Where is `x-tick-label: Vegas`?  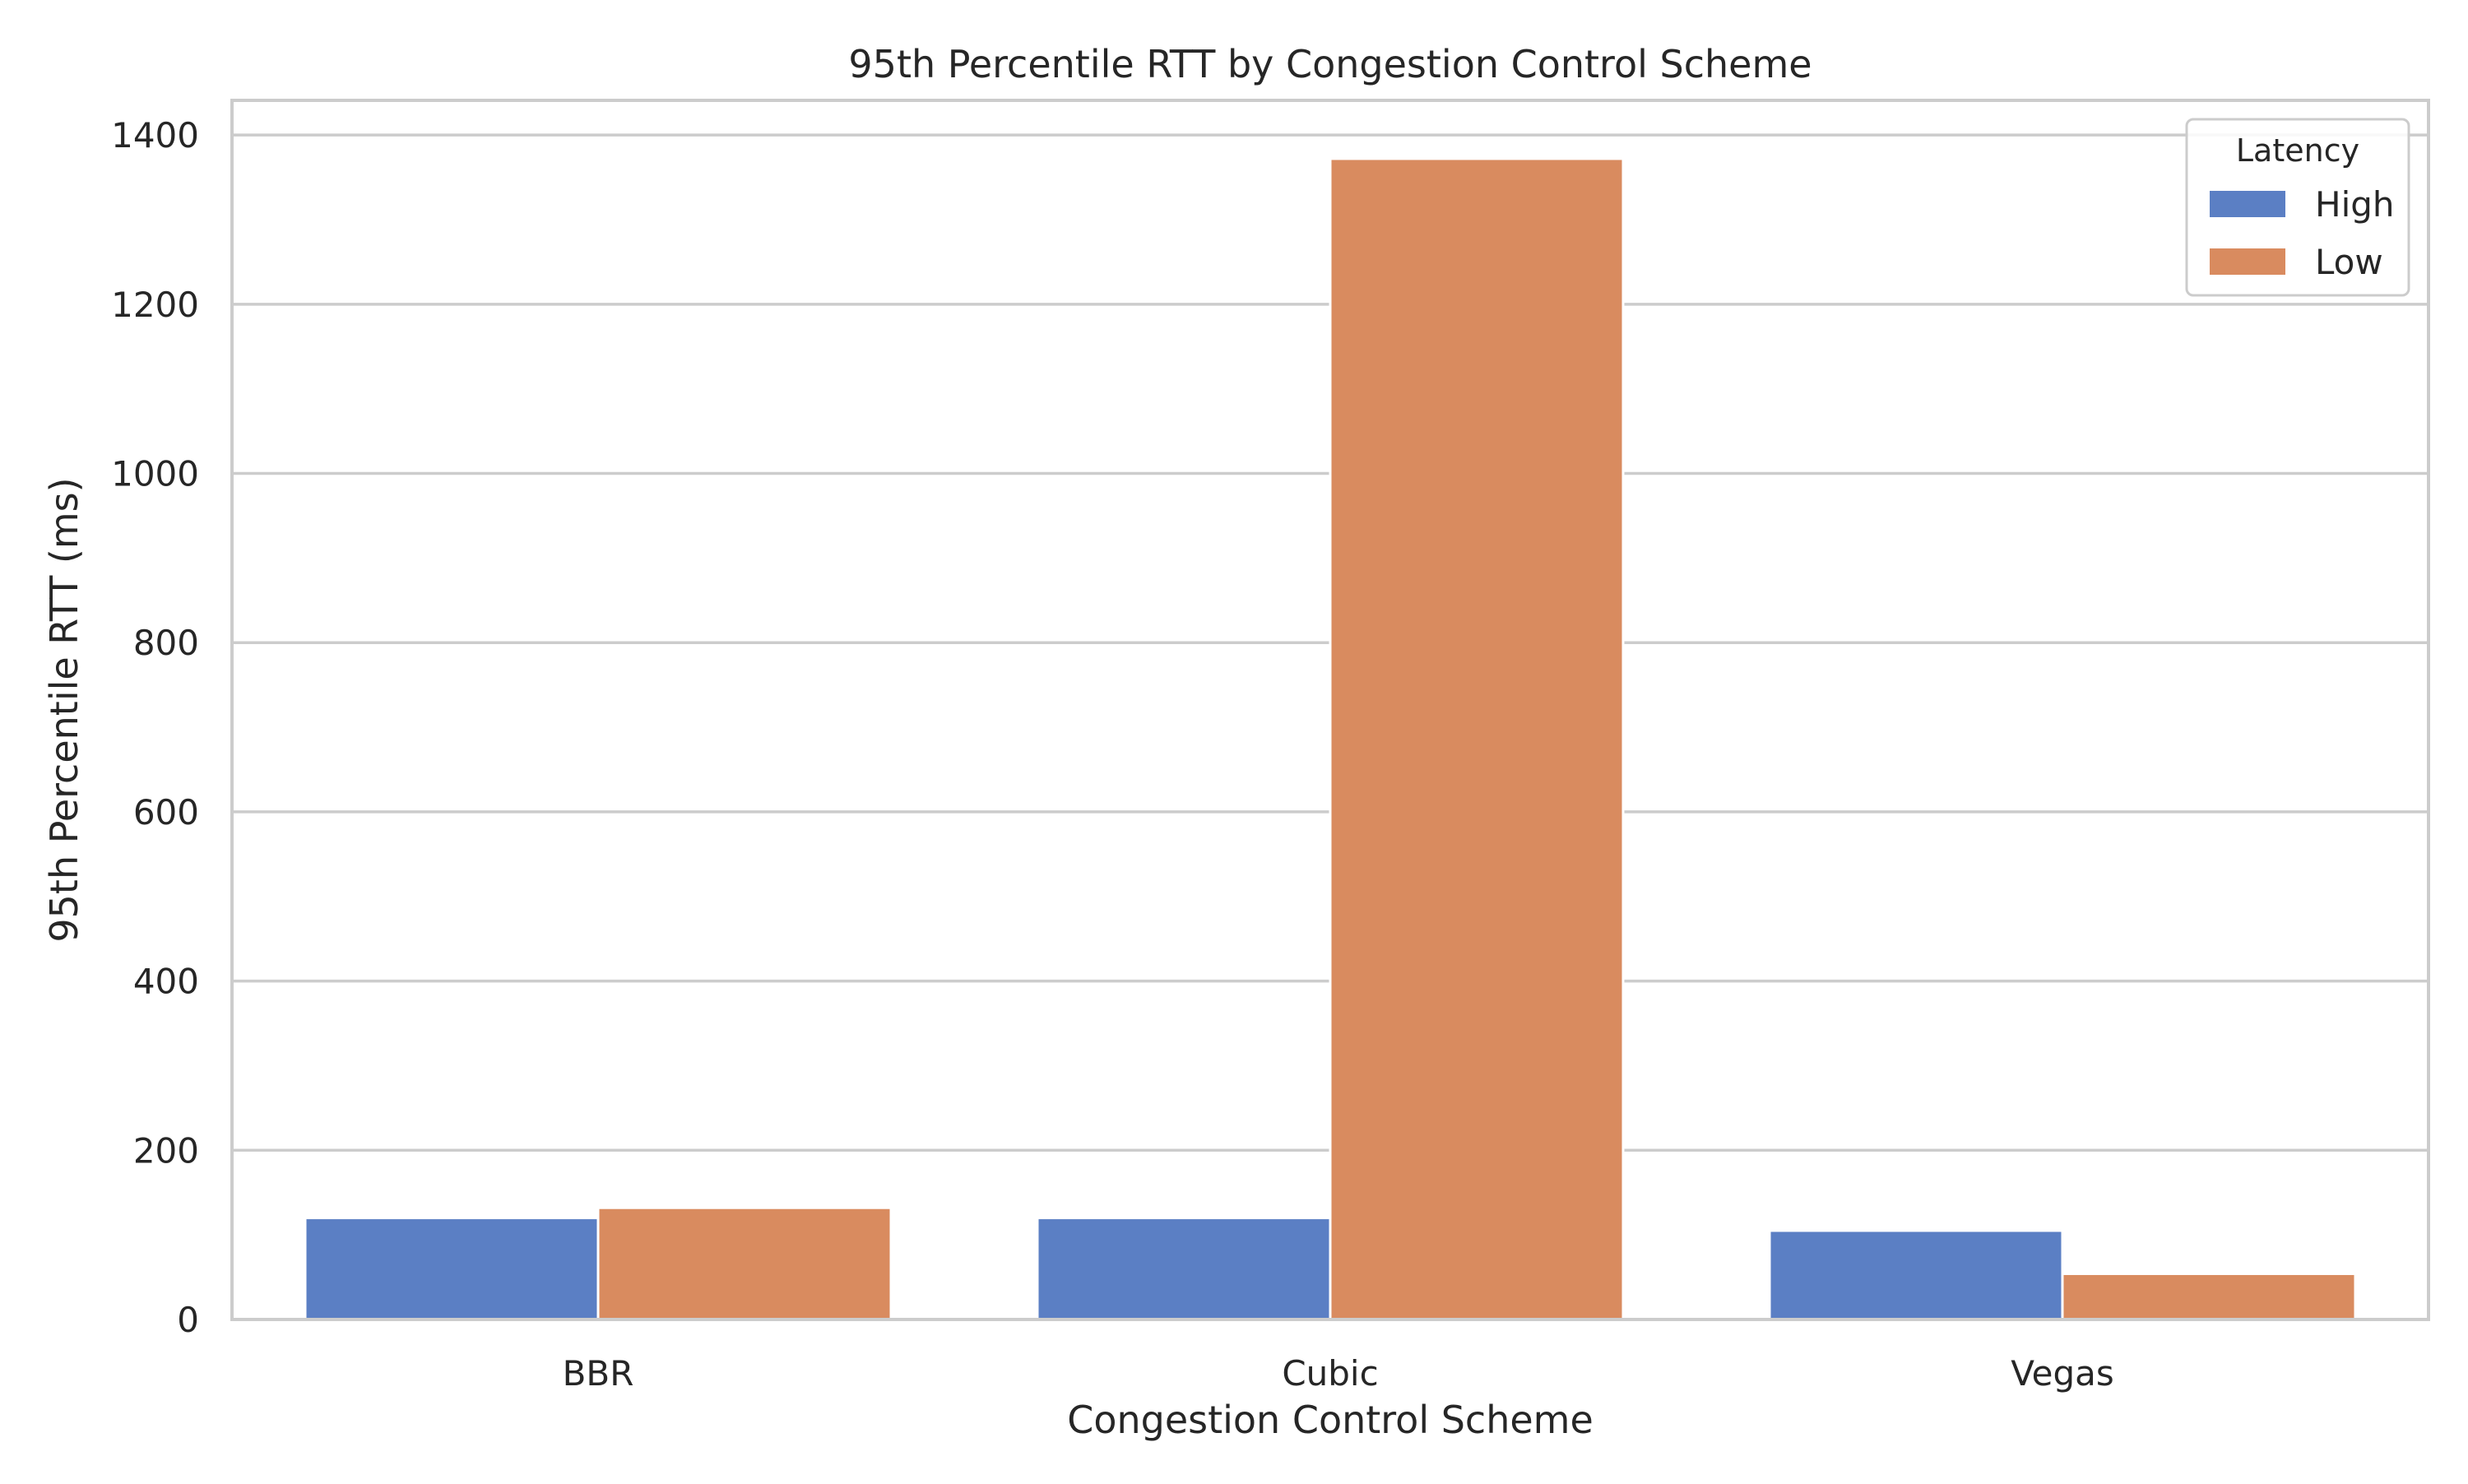 x-tick-label: Vegas is located at coordinates (2062, 1373).